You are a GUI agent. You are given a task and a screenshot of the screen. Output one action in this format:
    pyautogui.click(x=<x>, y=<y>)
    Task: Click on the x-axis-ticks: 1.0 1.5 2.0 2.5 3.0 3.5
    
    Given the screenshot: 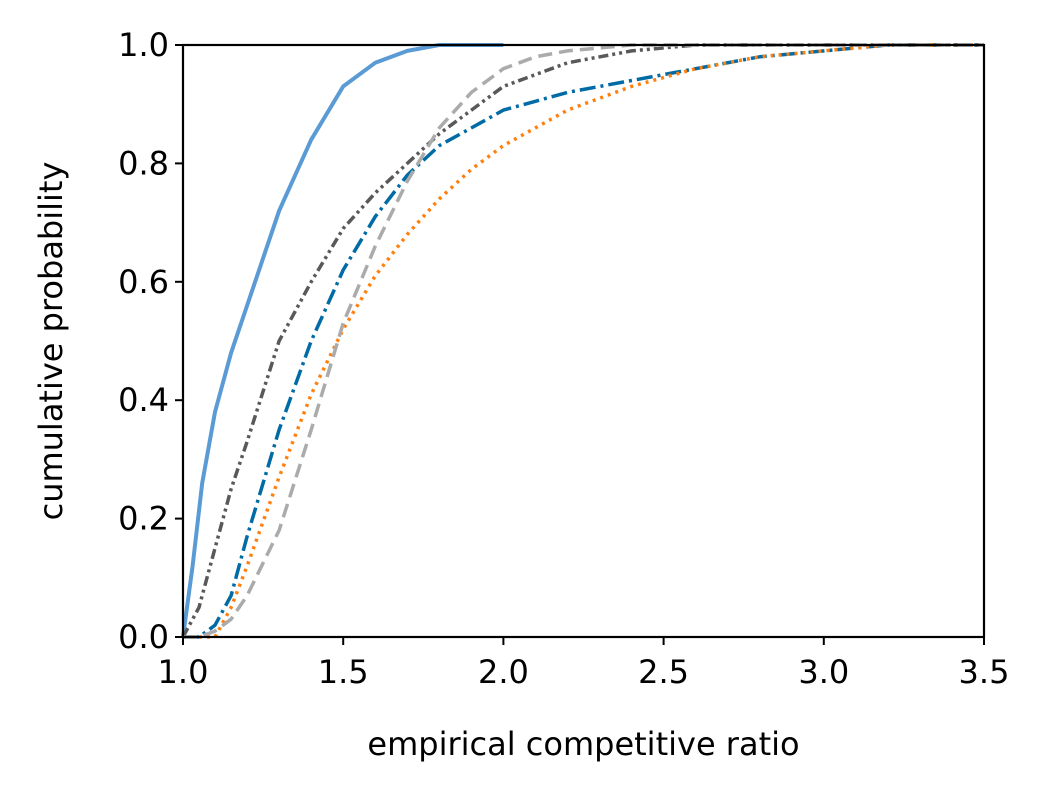 What is the action you would take?
    pyautogui.click(x=584, y=664)
    